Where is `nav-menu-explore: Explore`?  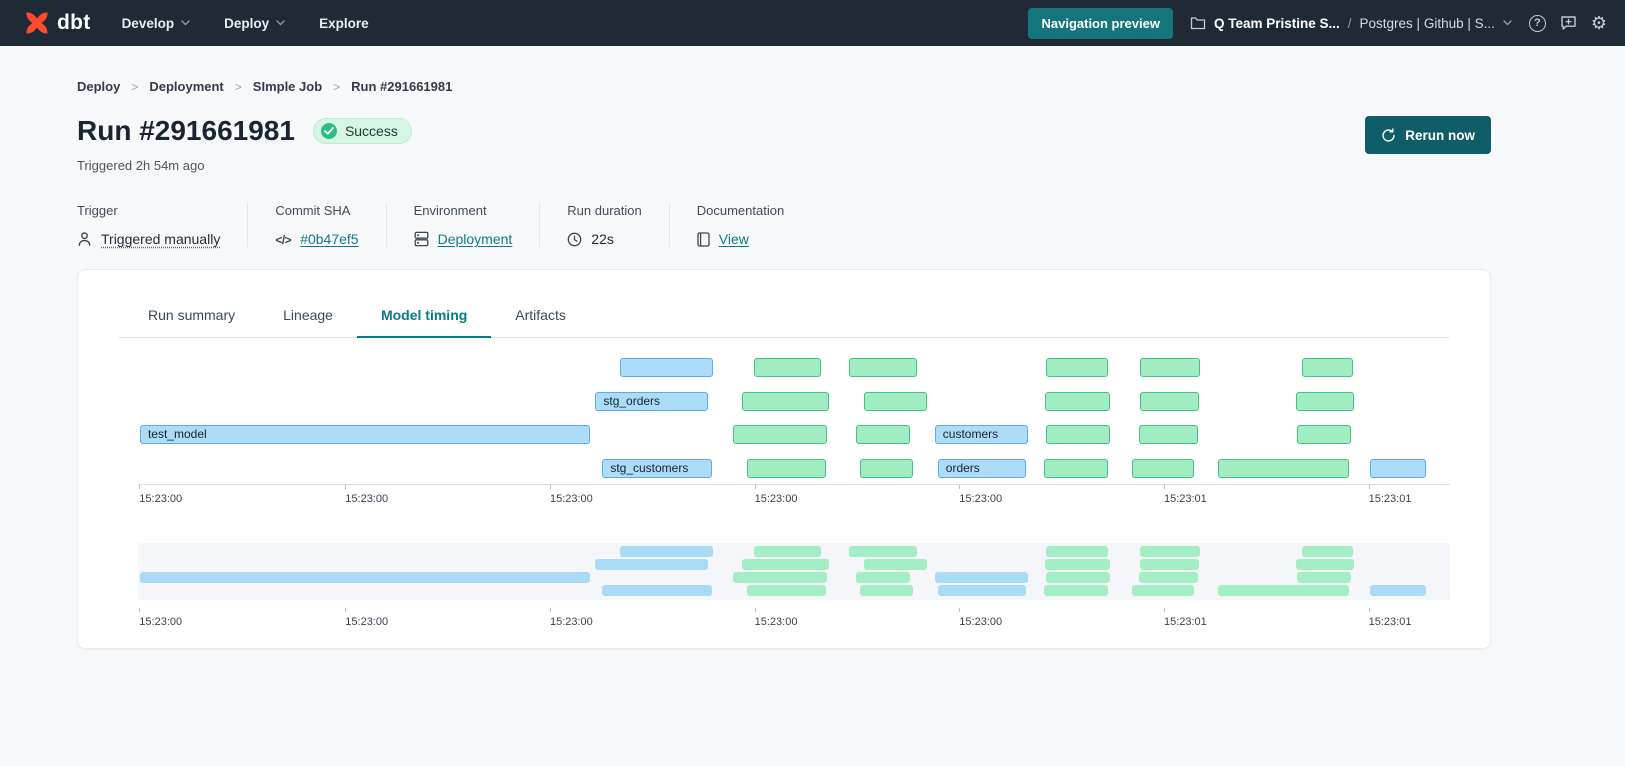 nav-menu-explore: Explore is located at coordinates (344, 23).